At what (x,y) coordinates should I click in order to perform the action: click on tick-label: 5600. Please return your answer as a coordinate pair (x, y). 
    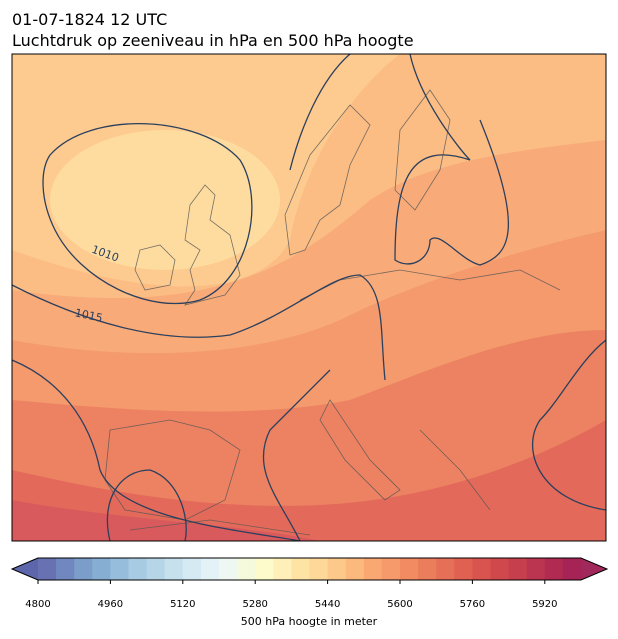
    Looking at the image, I should click on (399, 604).